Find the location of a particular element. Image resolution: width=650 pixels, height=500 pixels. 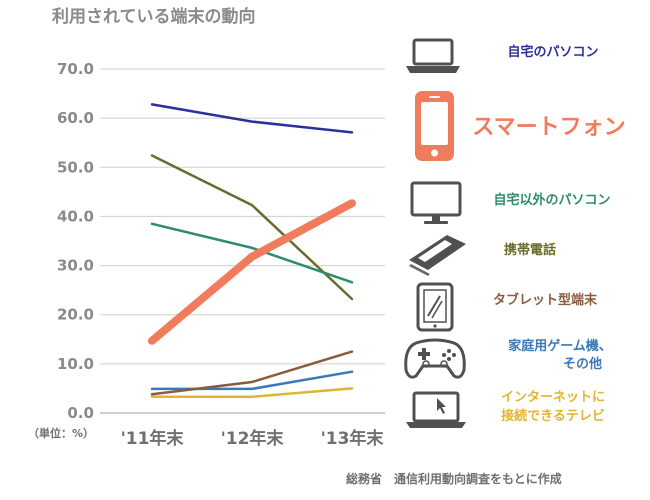

tablet-icon is located at coordinates (435, 307).